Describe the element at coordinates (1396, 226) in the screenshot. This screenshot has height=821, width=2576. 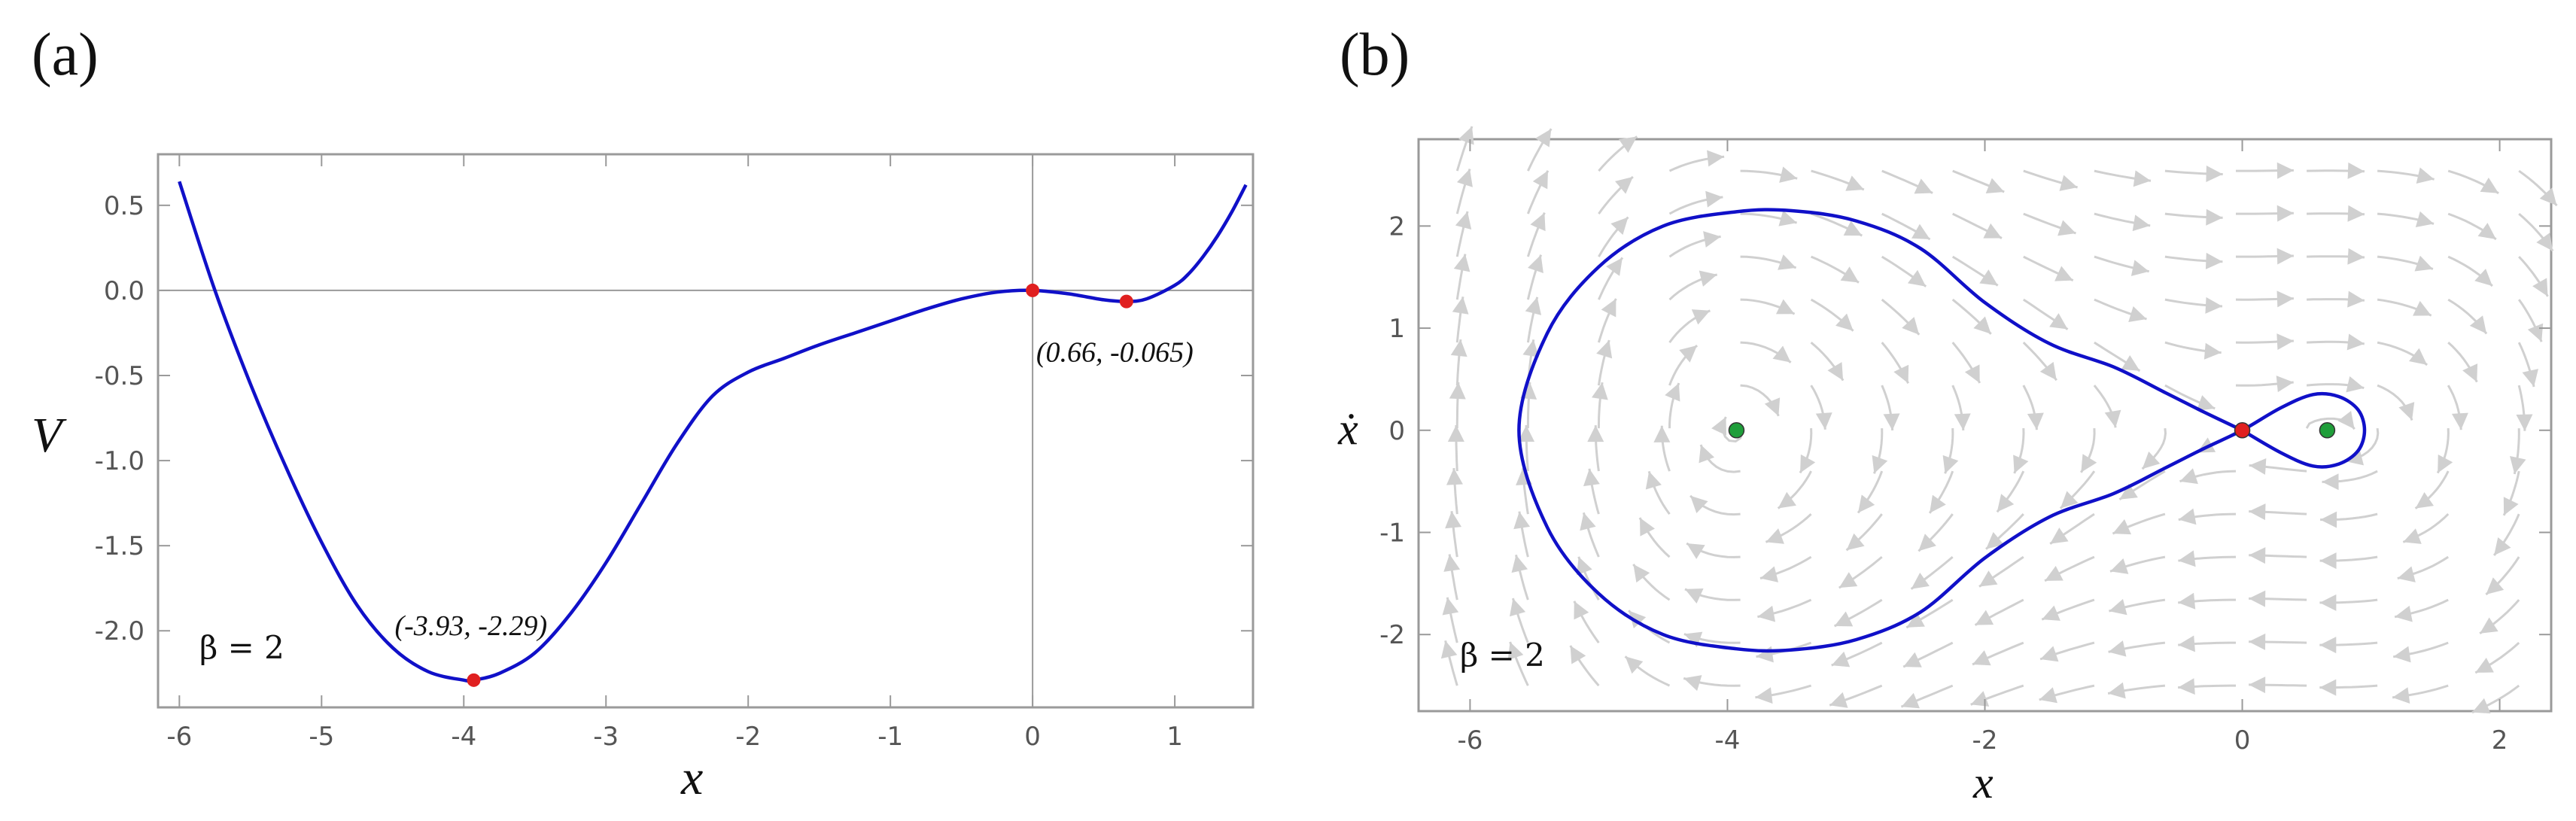
I see `y-tick-label: 2` at that location.